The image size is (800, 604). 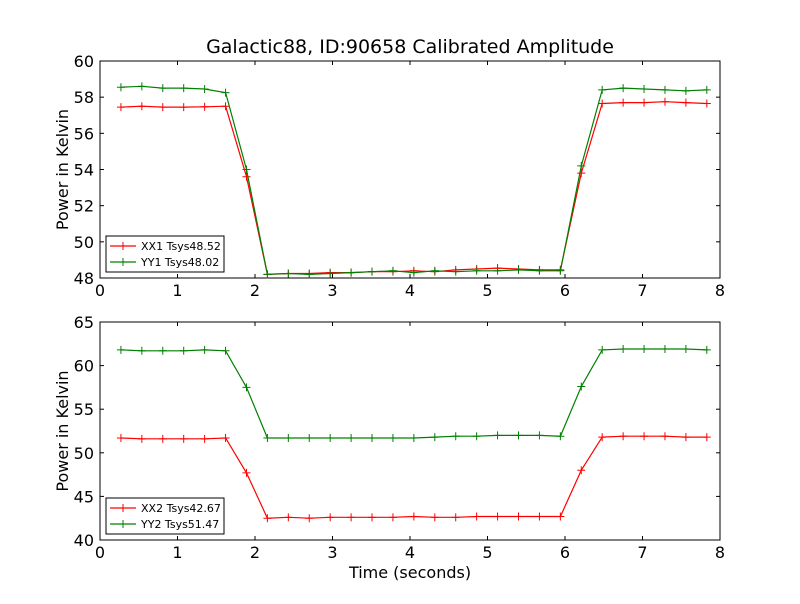 What do you see at coordinates (409, 572) in the screenshot?
I see `x-axis-label: Time (seconds)` at bounding box center [409, 572].